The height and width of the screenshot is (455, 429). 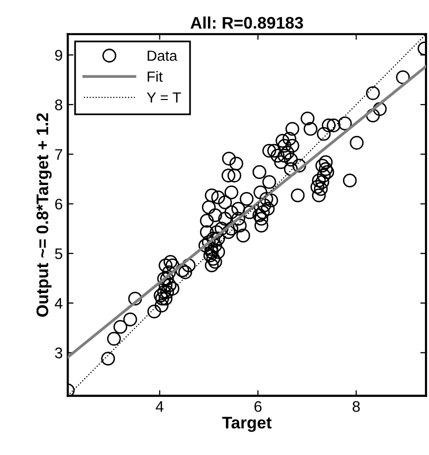 I want to click on y-tick-label: 5, so click(x=58, y=254).